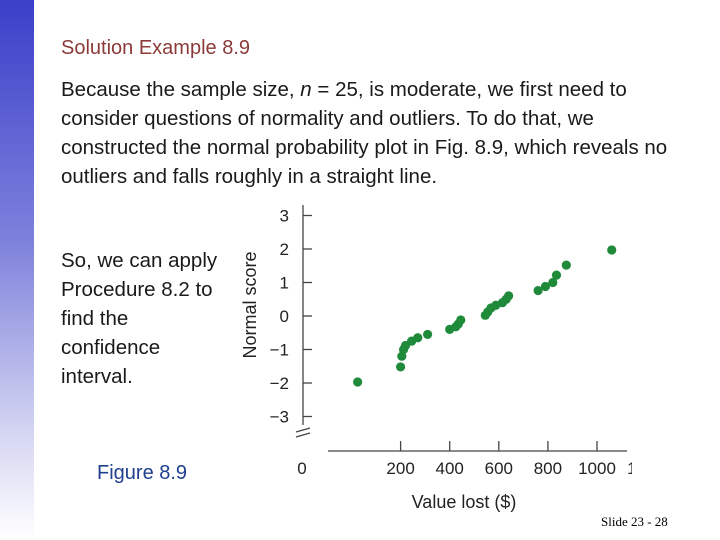 The height and width of the screenshot is (540, 720). Describe the element at coordinates (284, 316) in the screenshot. I see `y-tick-label: 0` at that location.